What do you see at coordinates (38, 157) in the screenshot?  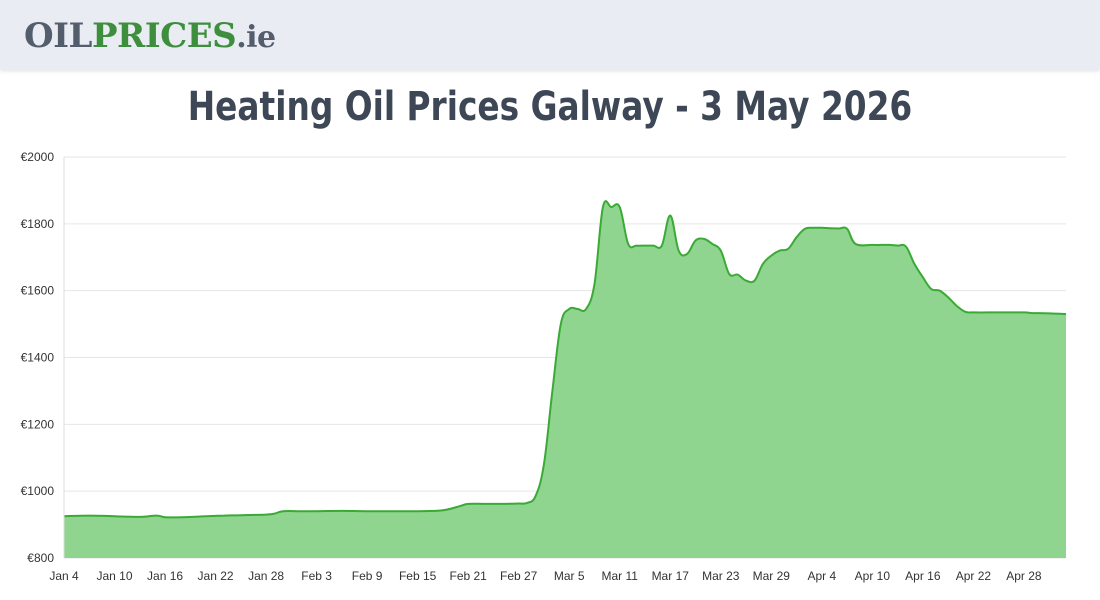 I see `y-tick-label: €2000` at bounding box center [38, 157].